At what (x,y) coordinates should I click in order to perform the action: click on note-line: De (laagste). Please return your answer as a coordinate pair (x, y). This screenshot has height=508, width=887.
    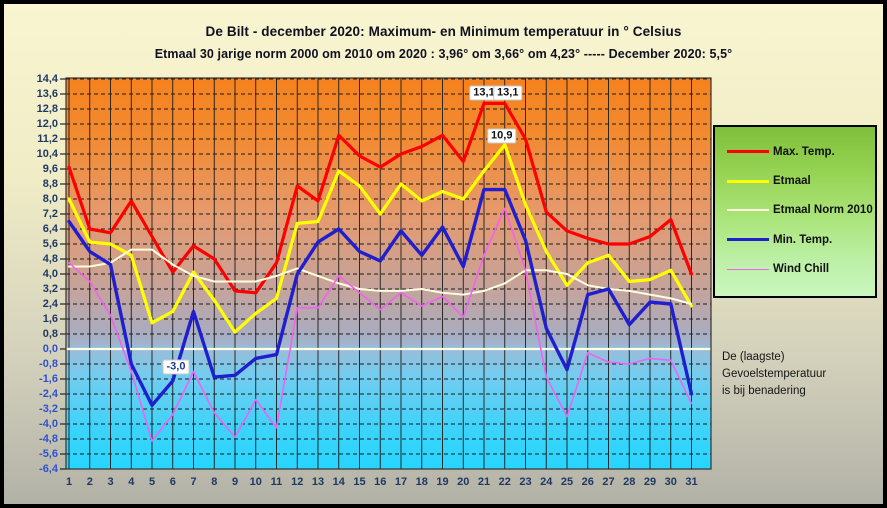
    Looking at the image, I should click on (753, 357).